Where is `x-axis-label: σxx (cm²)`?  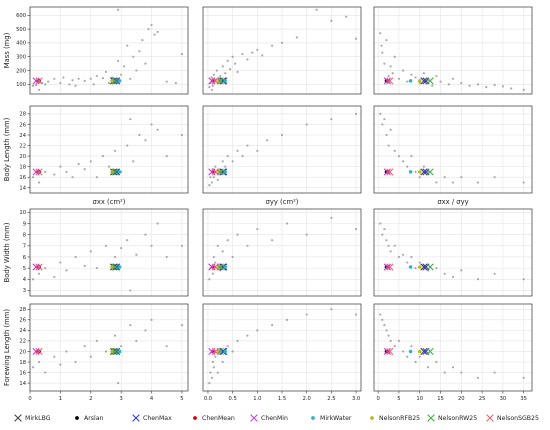 x-axis-label: σxx (cm²) is located at coordinates (109, 202).